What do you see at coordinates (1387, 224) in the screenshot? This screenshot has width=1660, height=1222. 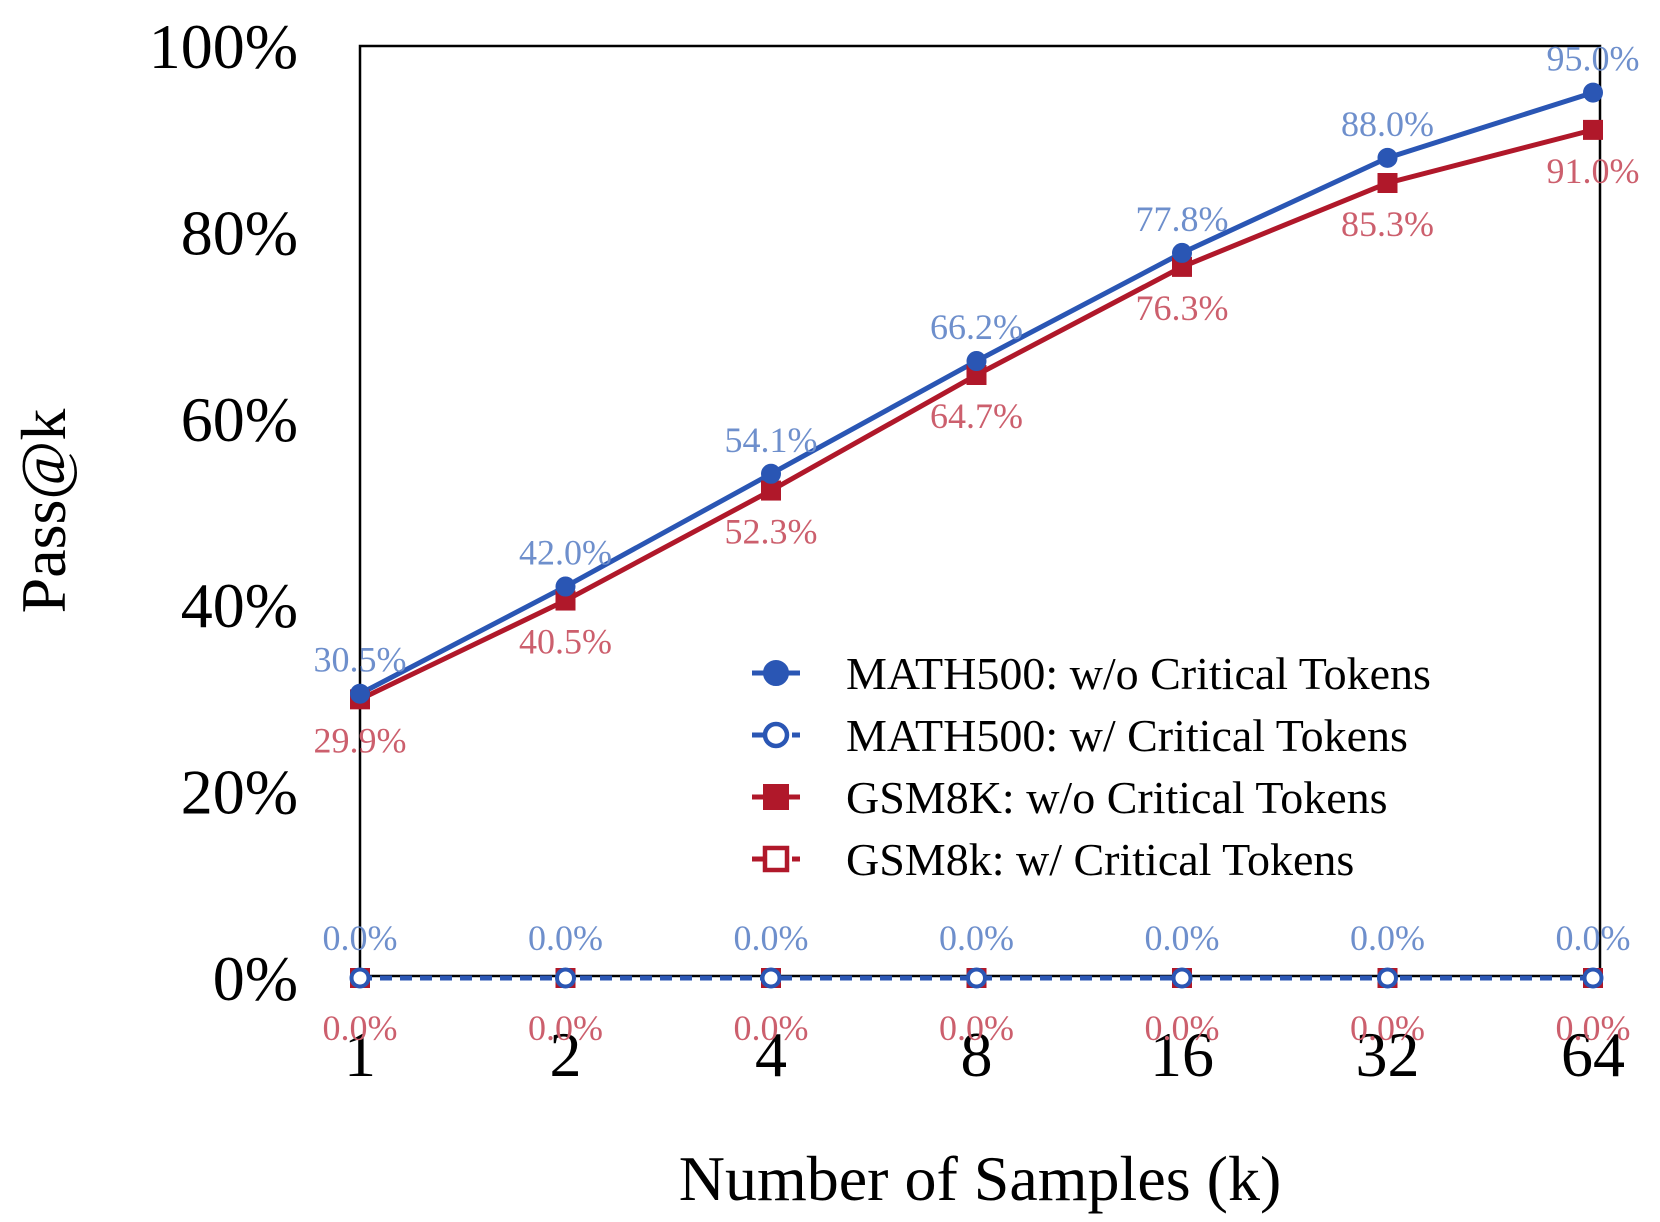 I see `data-label: 85.3%` at bounding box center [1387, 224].